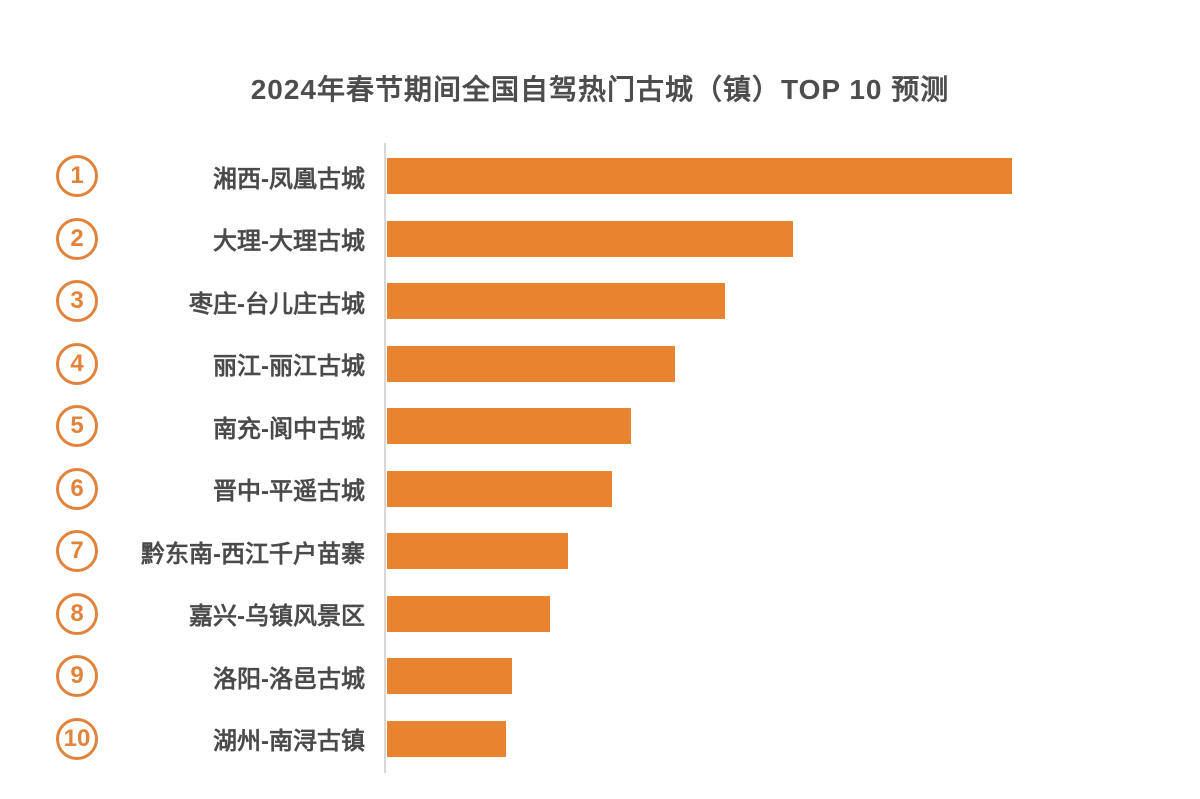 This screenshot has height=799, width=1200. I want to click on chart-row-2: 2 大理-大理古城, so click(600, 239).